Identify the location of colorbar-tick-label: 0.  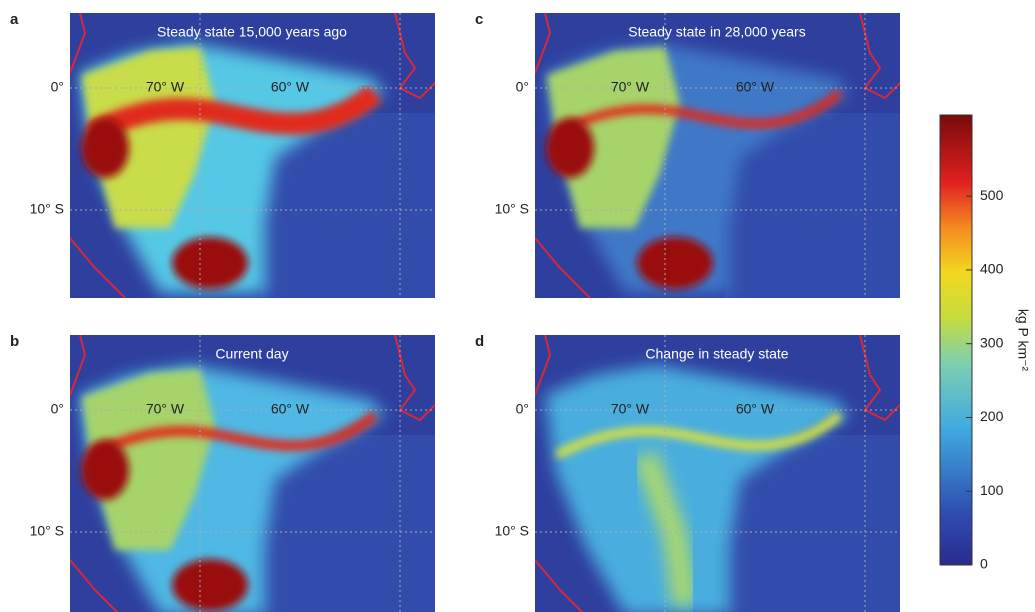
(984, 564).